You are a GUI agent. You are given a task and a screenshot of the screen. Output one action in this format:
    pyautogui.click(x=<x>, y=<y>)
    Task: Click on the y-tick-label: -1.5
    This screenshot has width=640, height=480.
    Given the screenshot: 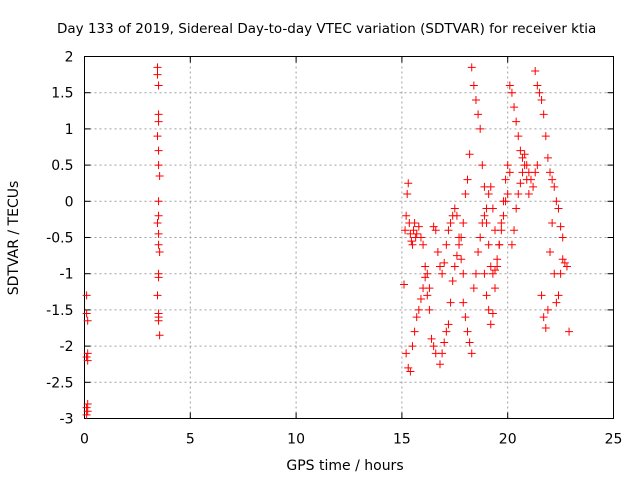 What is the action you would take?
    pyautogui.click(x=59, y=311)
    